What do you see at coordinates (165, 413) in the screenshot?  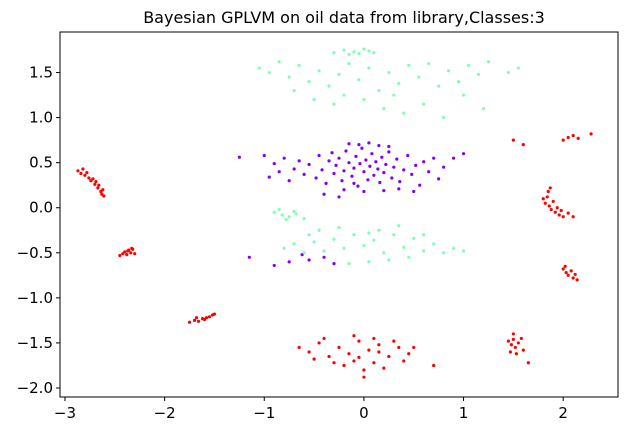 I see `x-tick-label: −2` at bounding box center [165, 413].